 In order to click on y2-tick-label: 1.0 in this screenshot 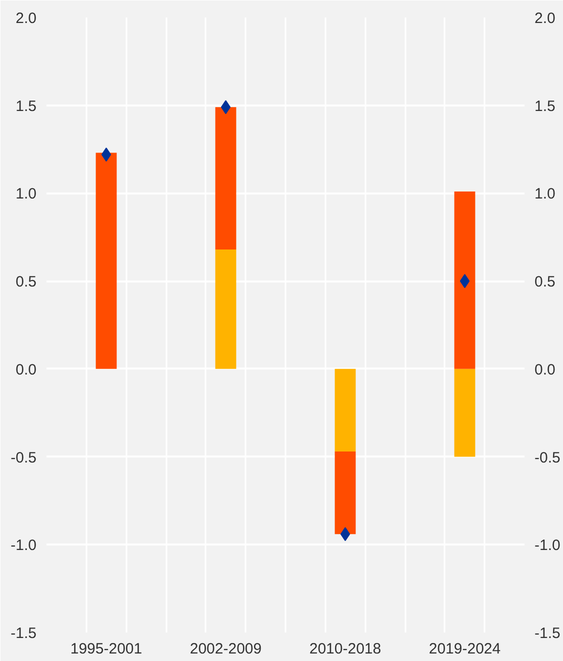, I will do `click(545, 194)`.